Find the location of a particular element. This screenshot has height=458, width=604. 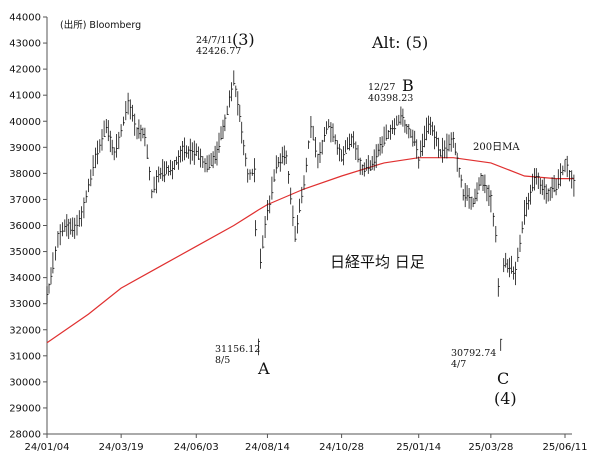

y-tick-label: 40000 is located at coordinates (25, 122).